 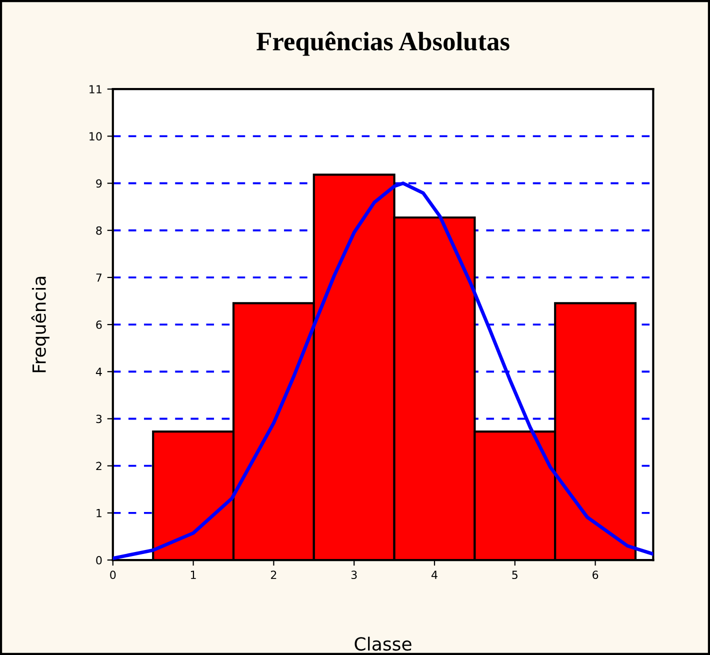 What do you see at coordinates (99, 278) in the screenshot?
I see `y-tick-label: 7` at bounding box center [99, 278].